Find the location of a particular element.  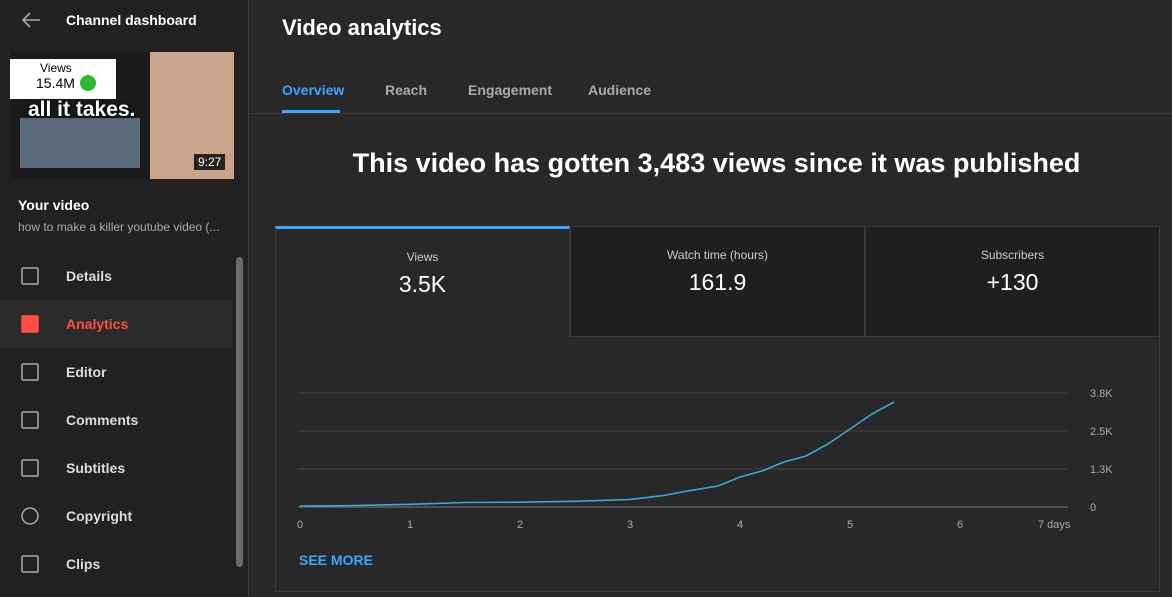

nav-label: Subtitles is located at coordinates (96, 468).